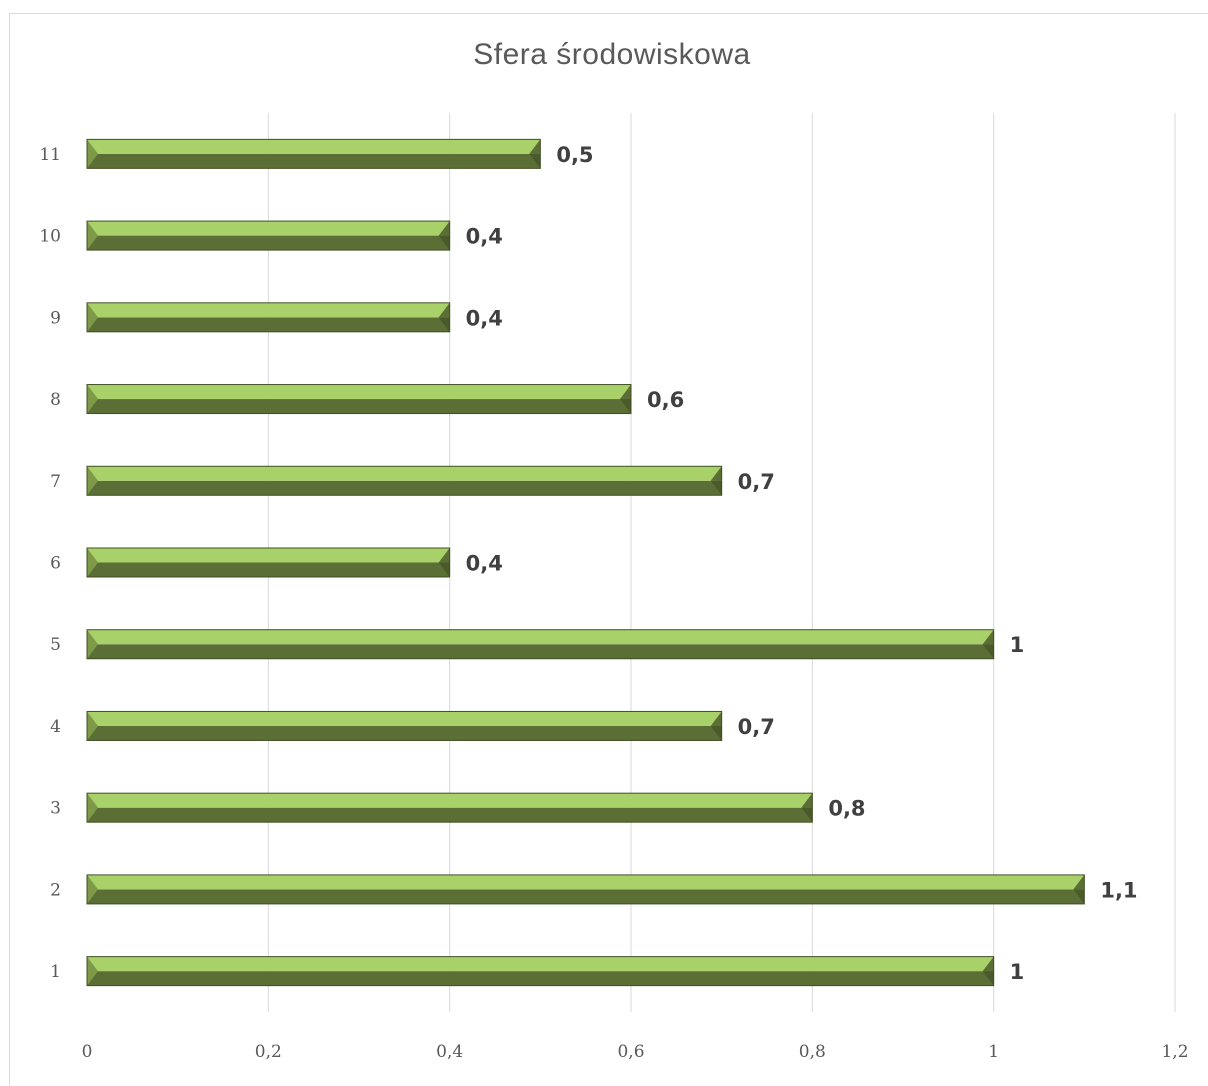 This screenshot has height=1086, width=1208. What do you see at coordinates (50, 237) in the screenshot?
I see `y-tick-label: 10` at bounding box center [50, 237].